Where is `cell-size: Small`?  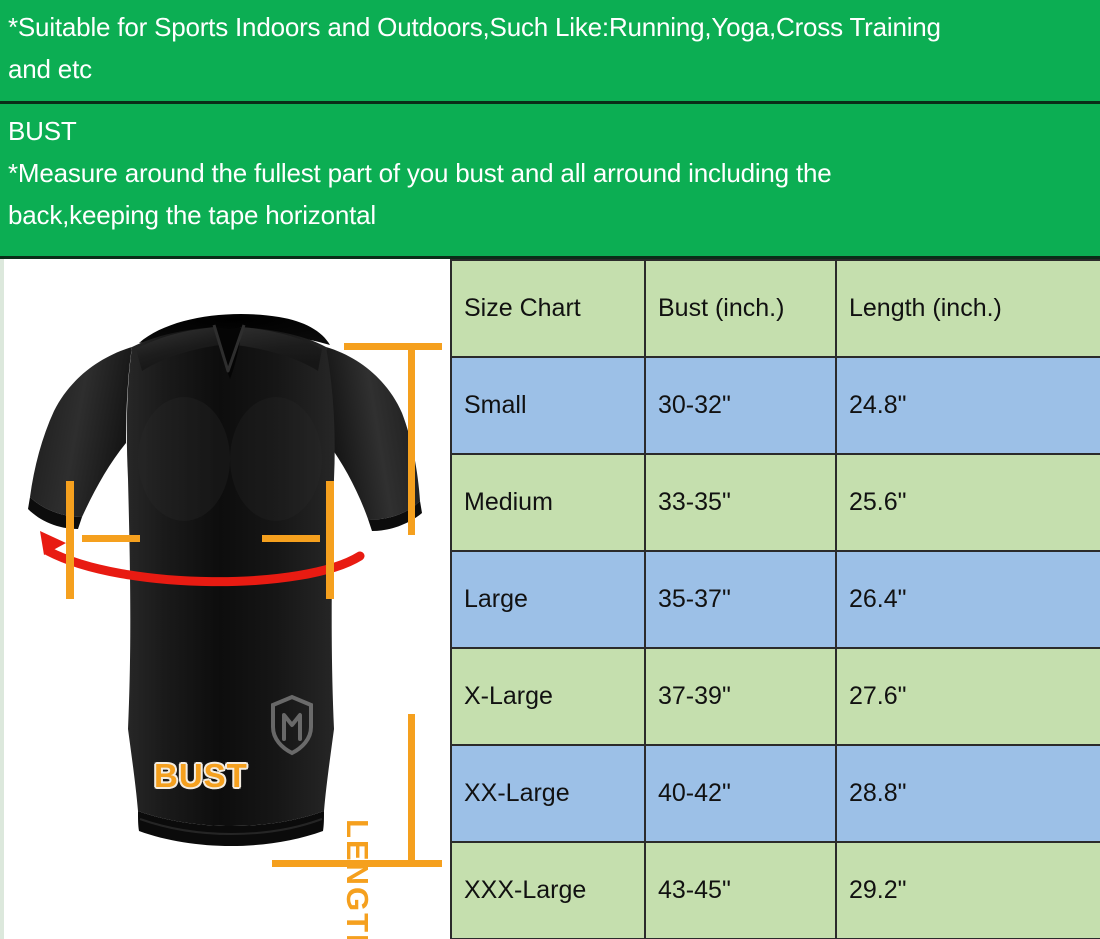 cell-size: Small is located at coordinates (548, 405).